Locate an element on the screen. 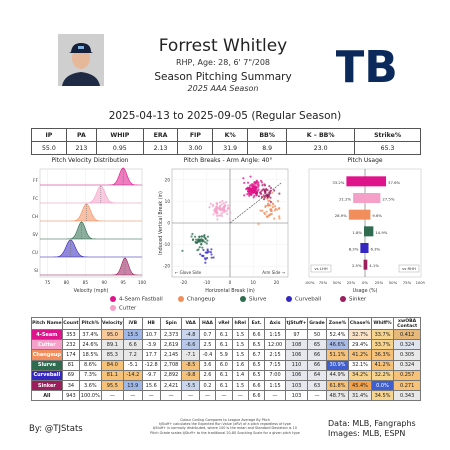 The height and width of the screenshot is (450, 450). pitch-metric-cell: 0.7 is located at coordinates (207, 334).